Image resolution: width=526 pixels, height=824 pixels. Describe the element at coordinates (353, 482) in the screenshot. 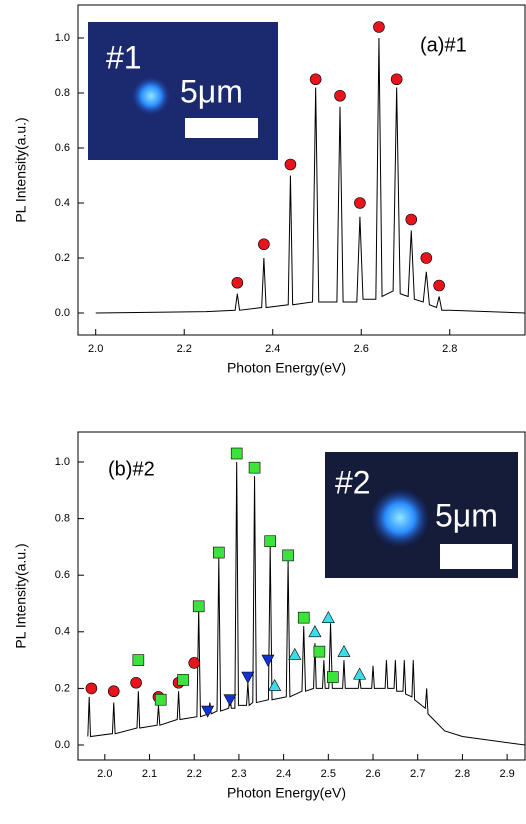

I see `inset-label: #2` at that location.